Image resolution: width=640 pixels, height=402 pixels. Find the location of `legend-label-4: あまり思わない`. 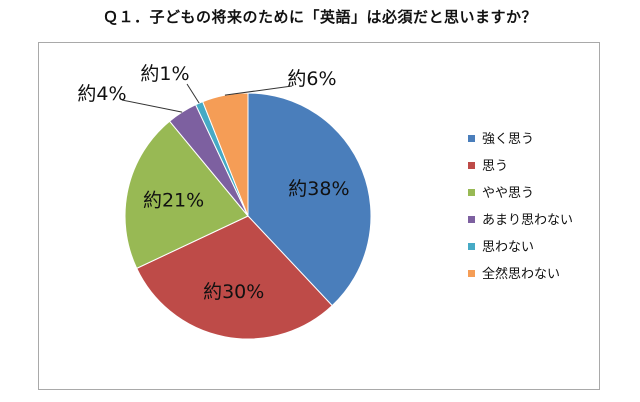

legend-label-4: あまり思わない is located at coordinates (527, 220).